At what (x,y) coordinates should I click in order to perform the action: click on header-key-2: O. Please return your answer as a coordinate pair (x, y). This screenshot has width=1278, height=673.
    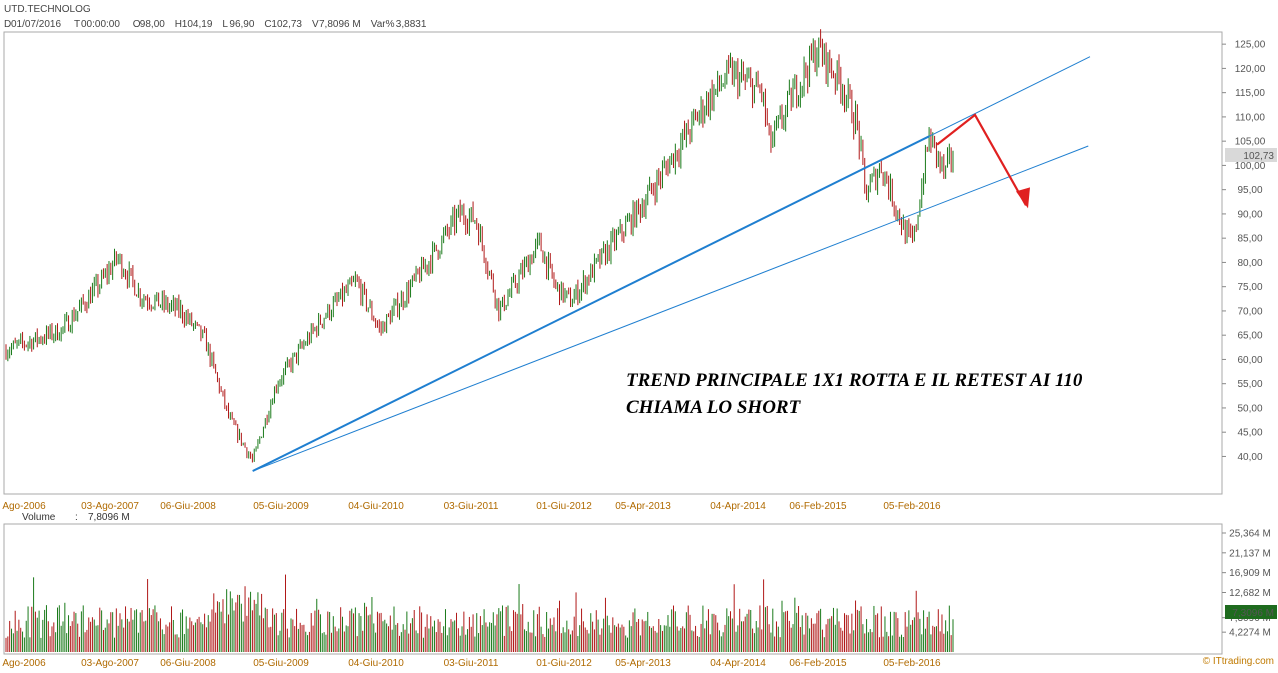
    Looking at the image, I should click on (137, 24).